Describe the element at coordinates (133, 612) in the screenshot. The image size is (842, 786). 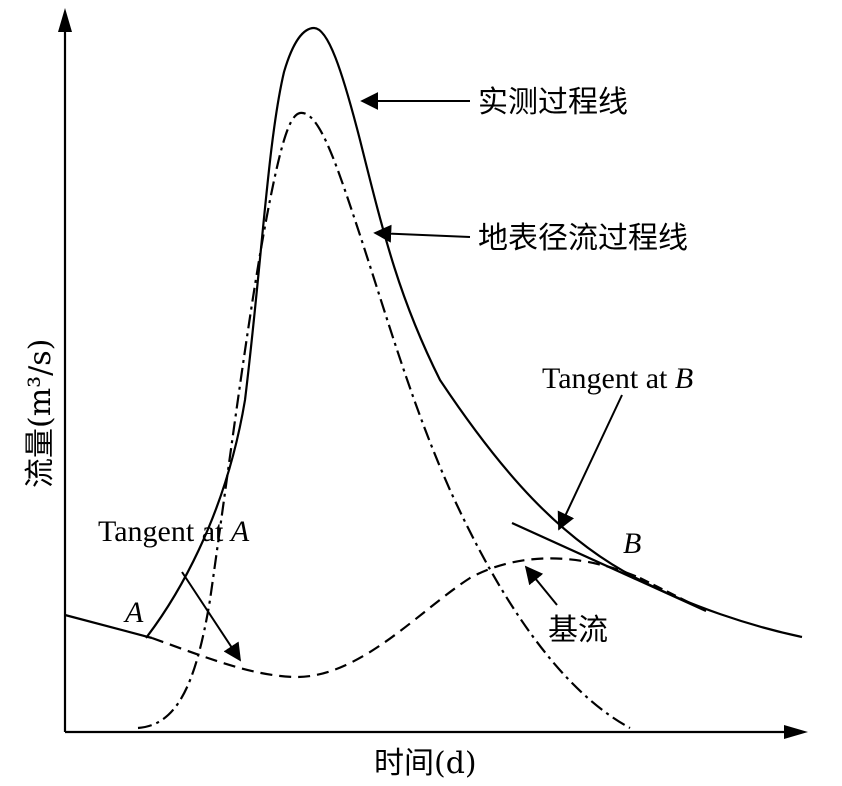
I see `point-a-label: A` at that location.